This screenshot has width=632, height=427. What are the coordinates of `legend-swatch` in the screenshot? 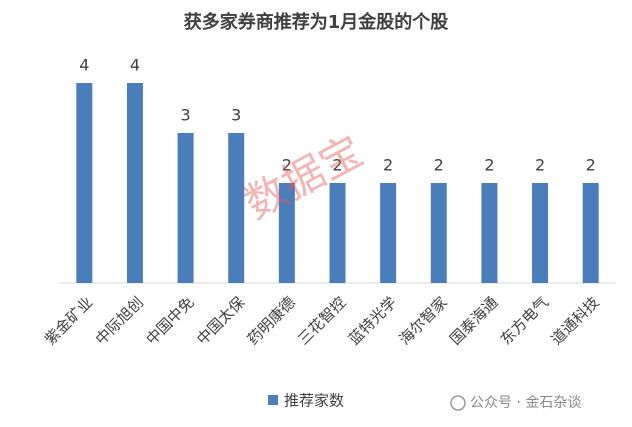 It's located at (273, 400).